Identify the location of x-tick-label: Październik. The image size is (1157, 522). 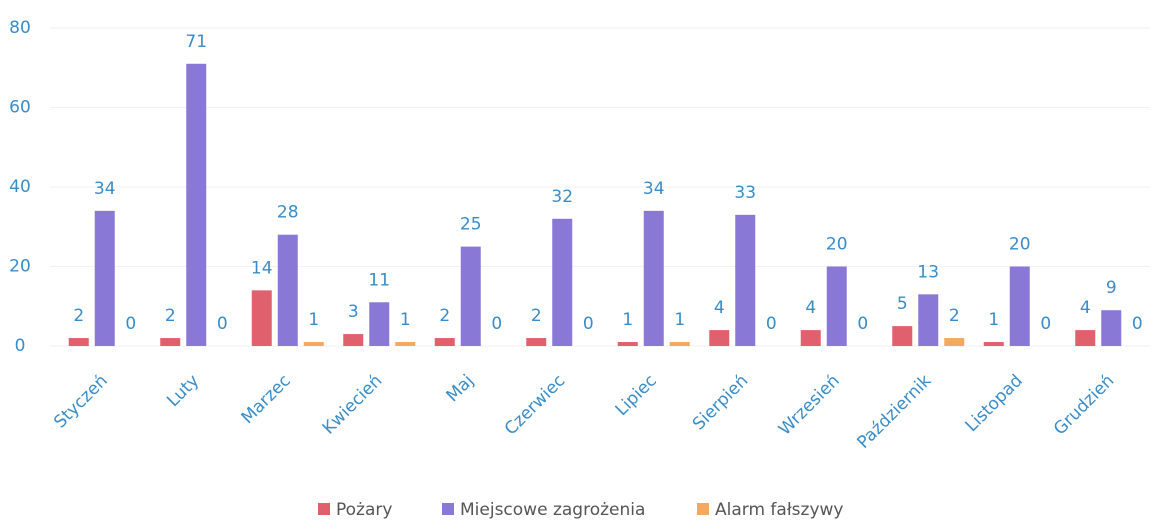
(894, 412).